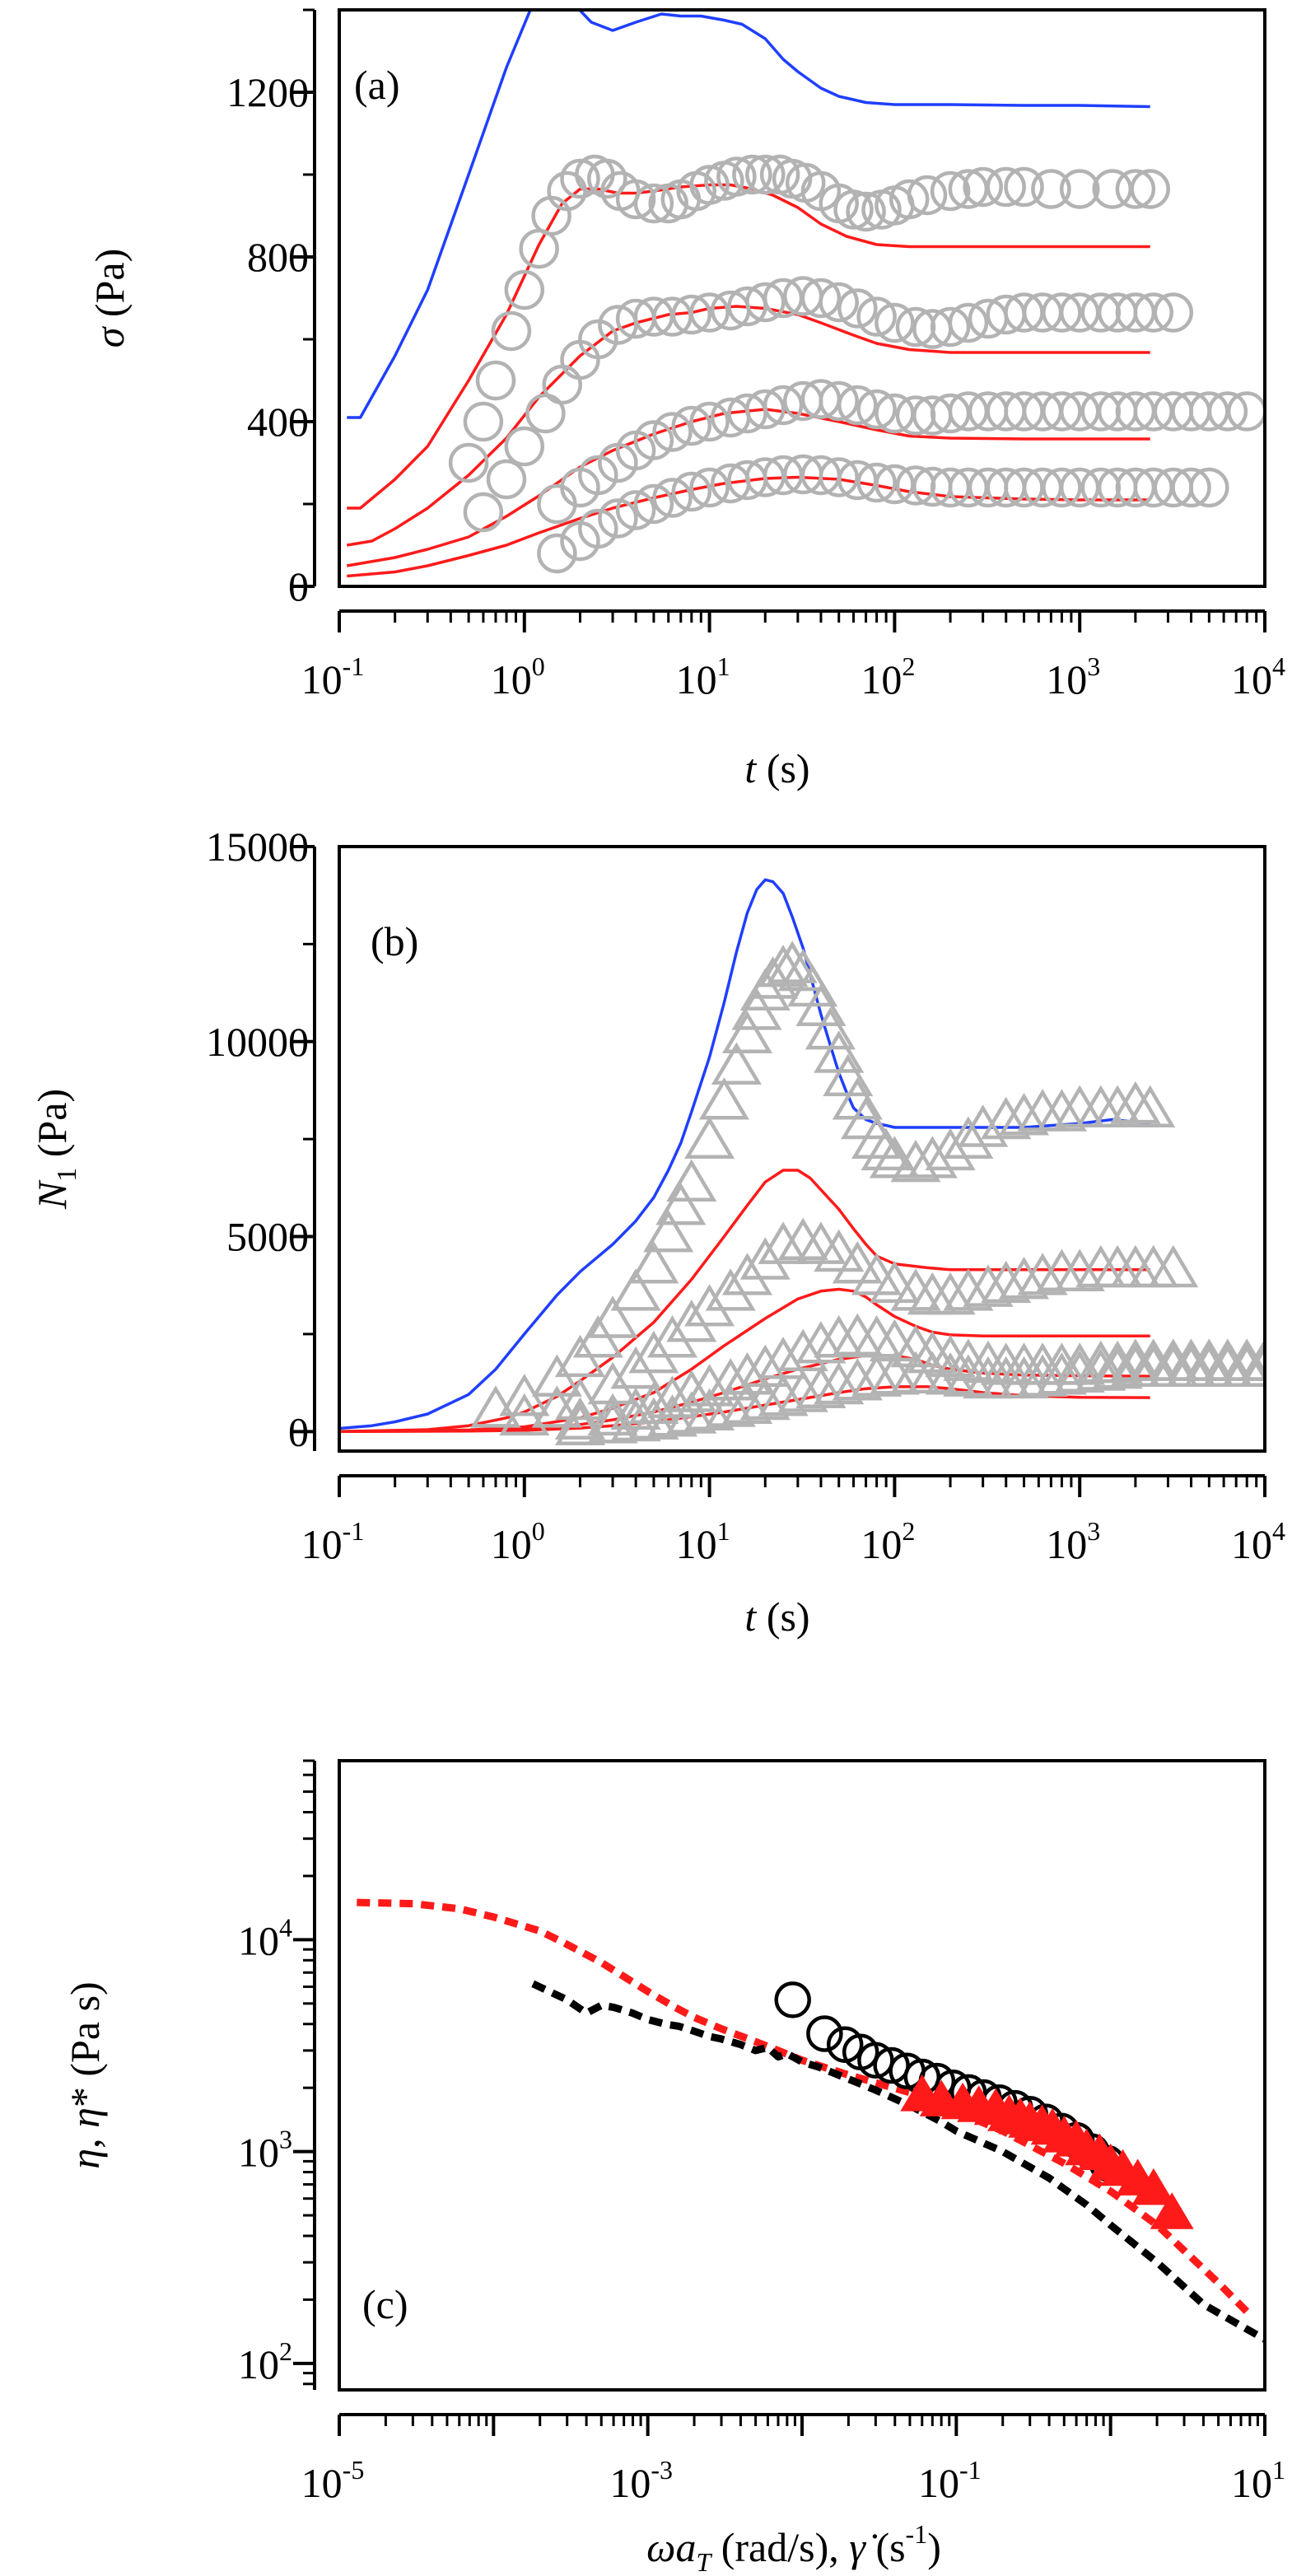  What do you see at coordinates (85, 2044) in the screenshot?
I see `axis-label-part: * (Pa s)` at bounding box center [85, 2044].